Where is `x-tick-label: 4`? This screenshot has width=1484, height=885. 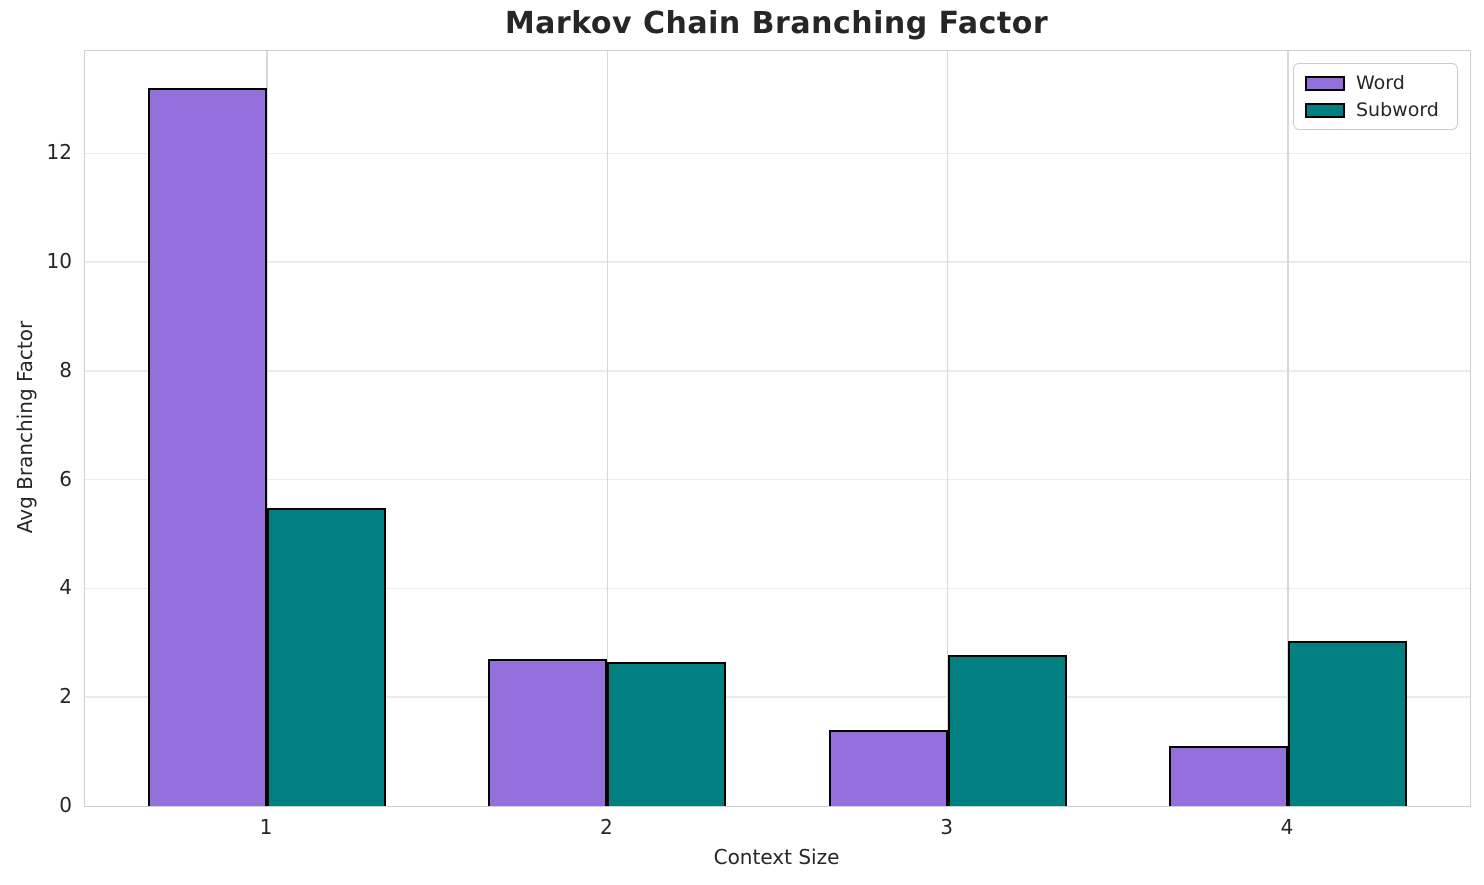
x-tick-label: 4 is located at coordinates (1287, 827).